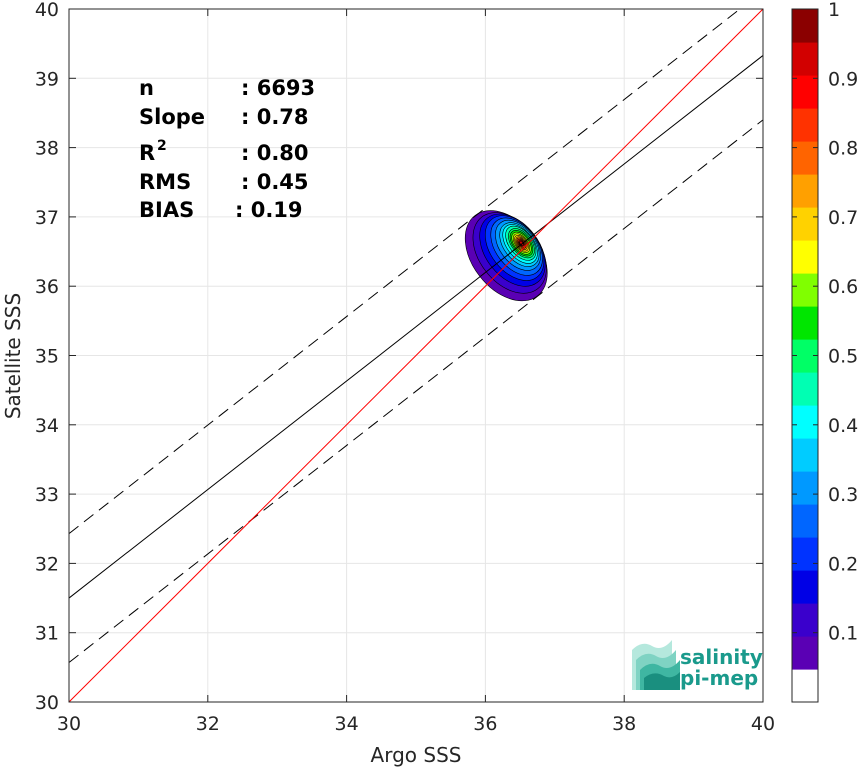  Describe the element at coordinates (13, 356) in the screenshot. I see `y-axis-label: Satellite SSS` at that location.